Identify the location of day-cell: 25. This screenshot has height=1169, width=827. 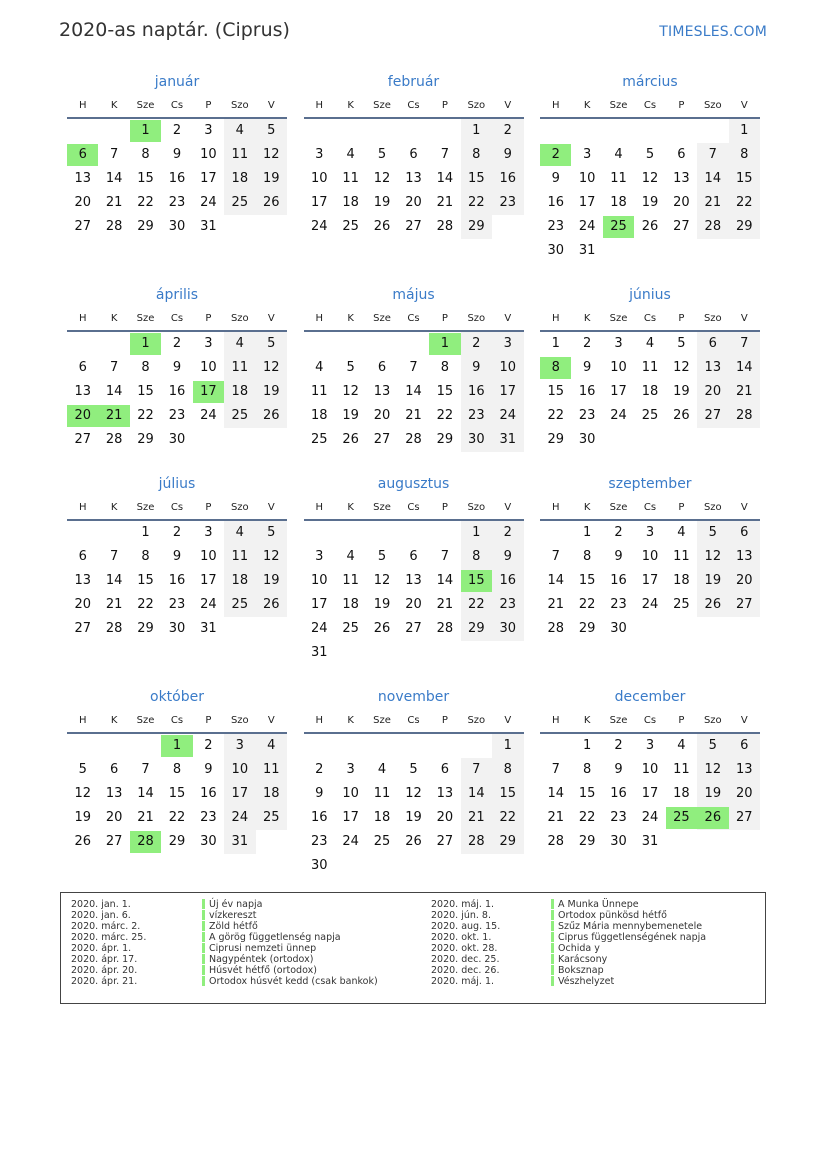
(319, 440).